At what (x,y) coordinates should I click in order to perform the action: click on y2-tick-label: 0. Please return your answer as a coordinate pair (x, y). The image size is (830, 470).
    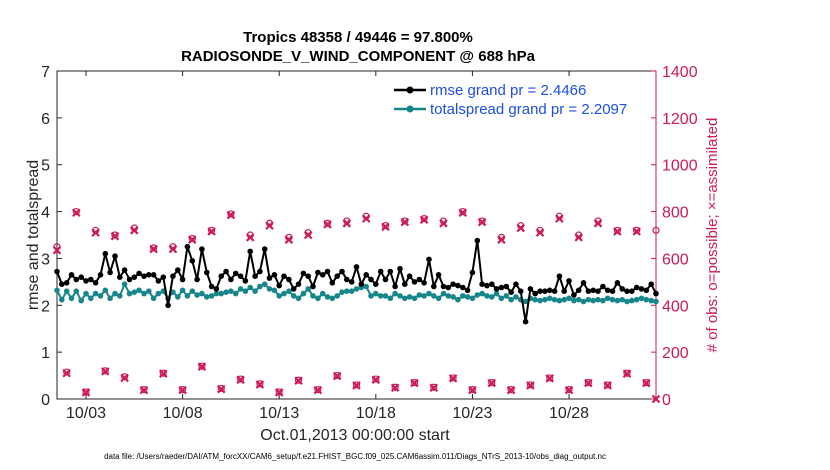
    Looking at the image, I should click on (666, 400).